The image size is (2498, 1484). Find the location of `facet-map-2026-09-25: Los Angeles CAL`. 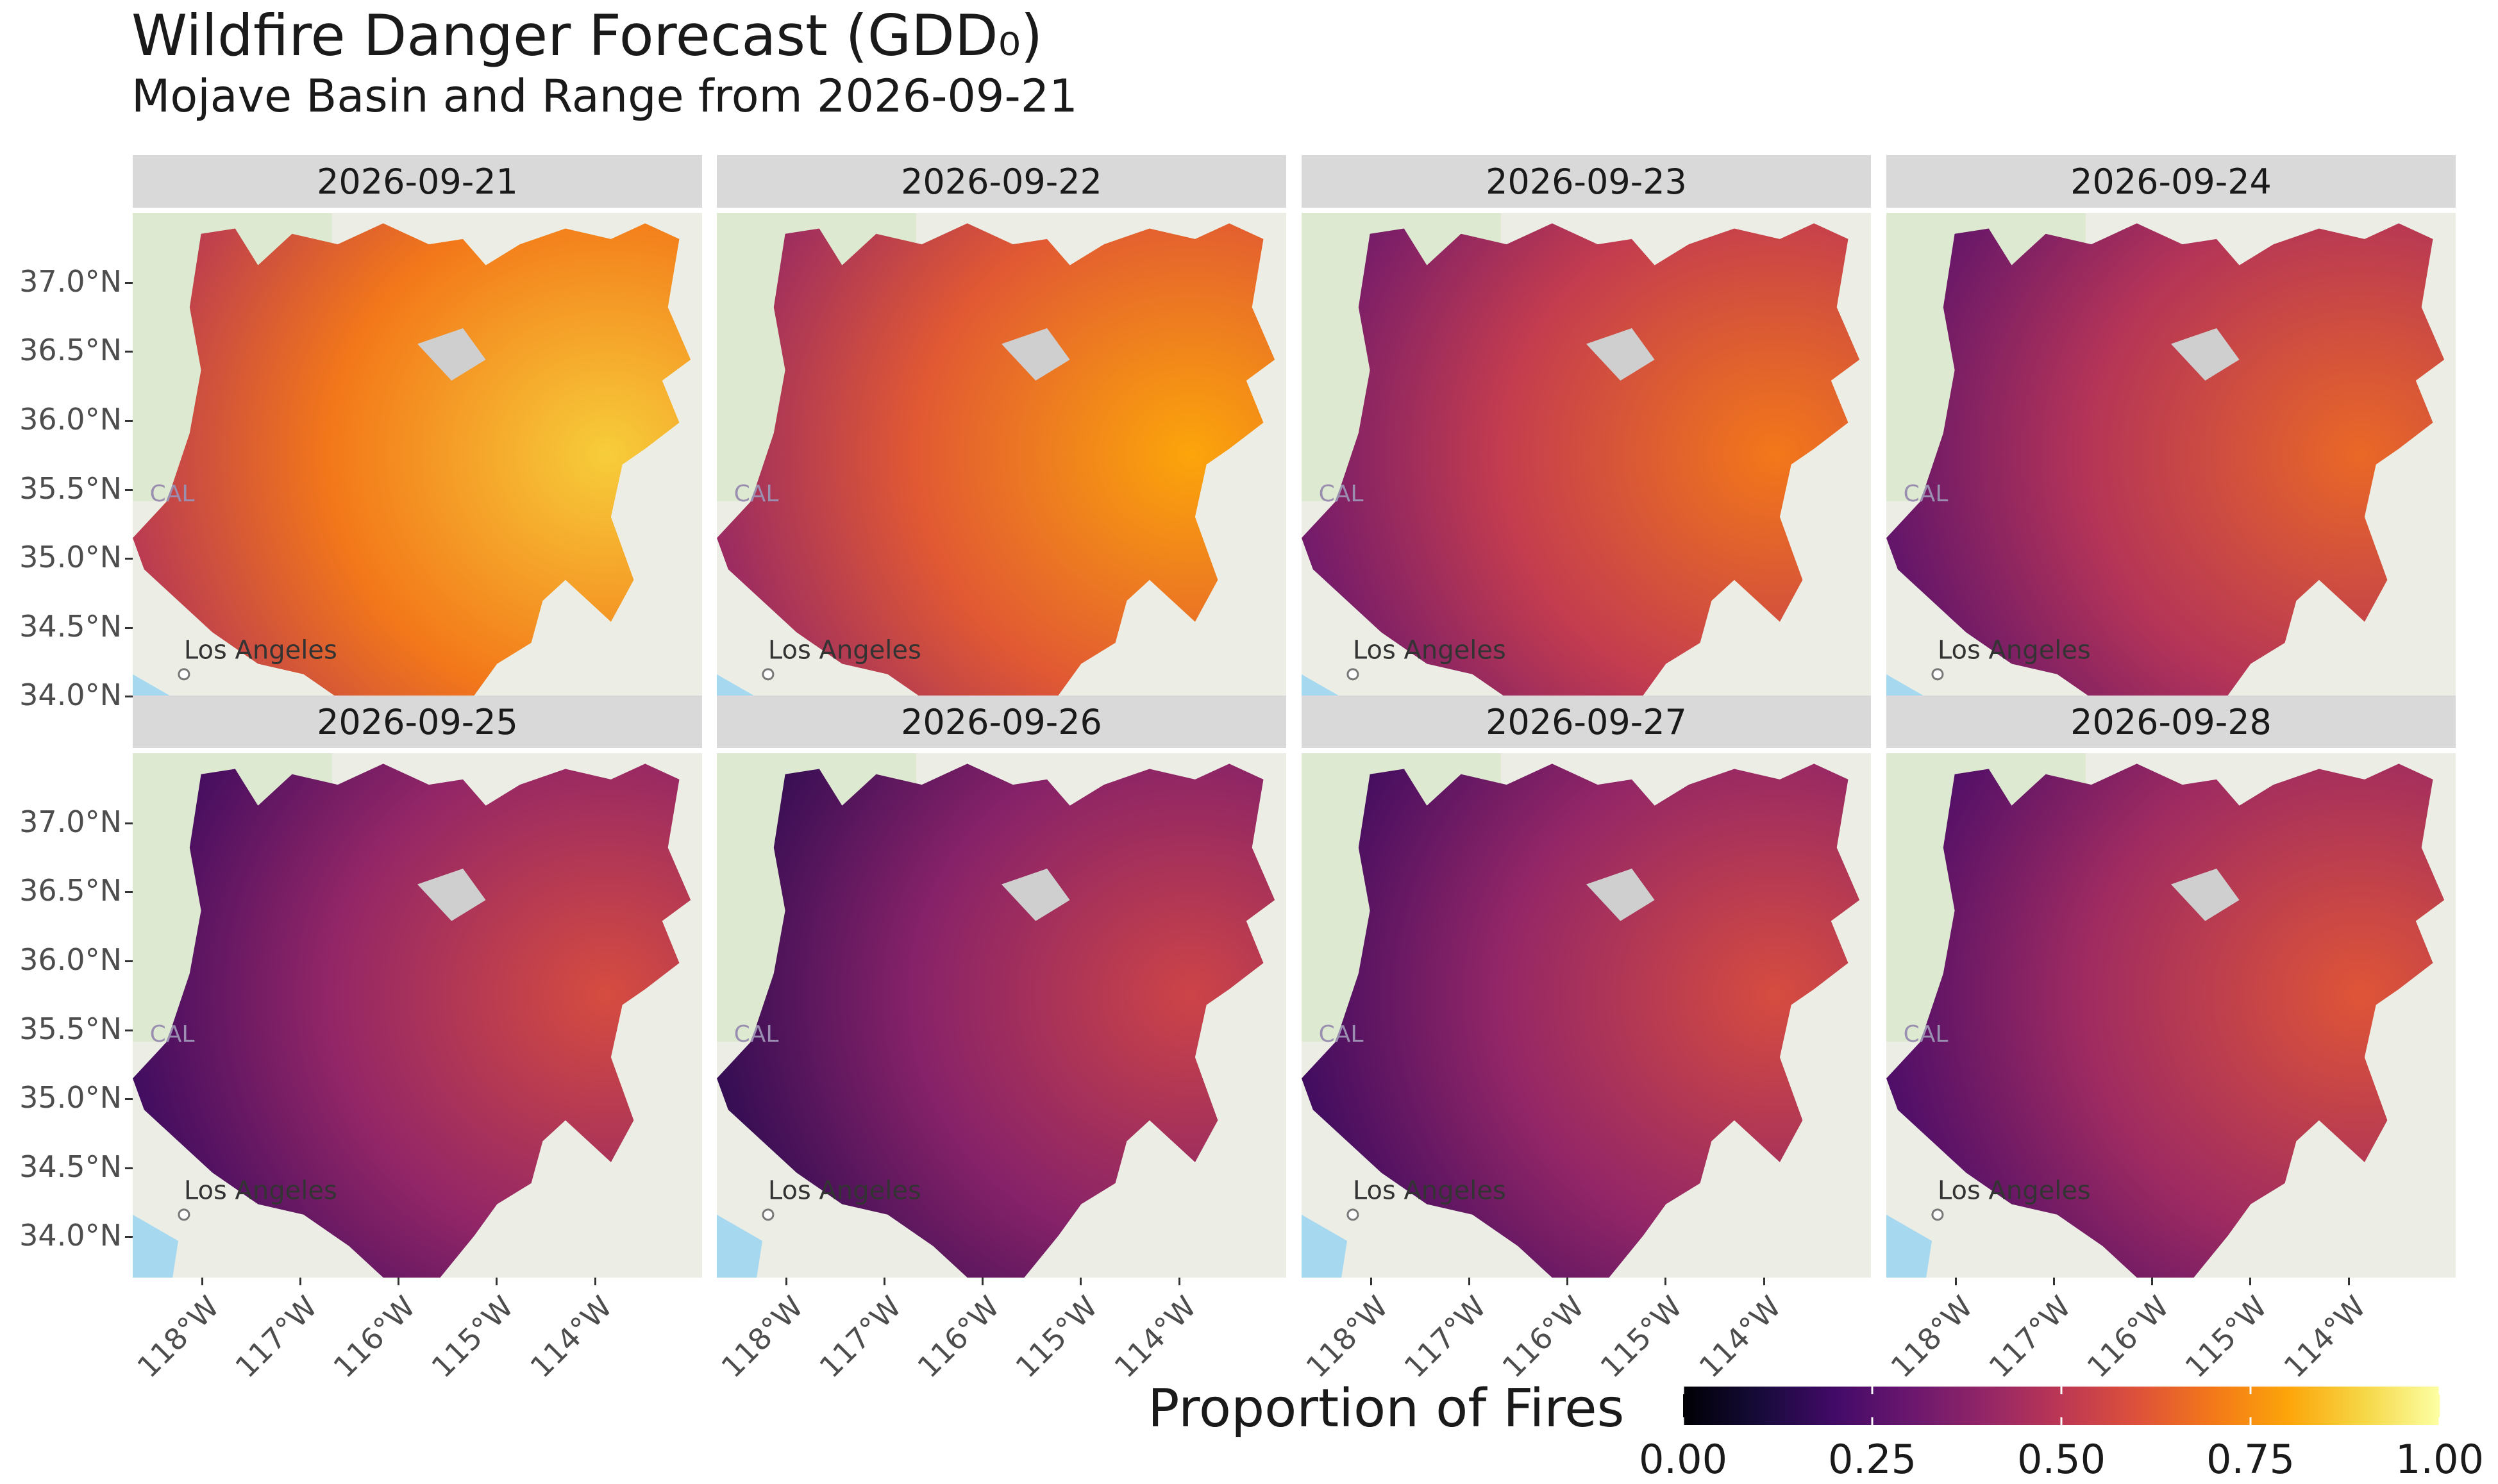

facet-map-2026-09-25: Los Angeles CAL is located at coordinates (417, 1015).